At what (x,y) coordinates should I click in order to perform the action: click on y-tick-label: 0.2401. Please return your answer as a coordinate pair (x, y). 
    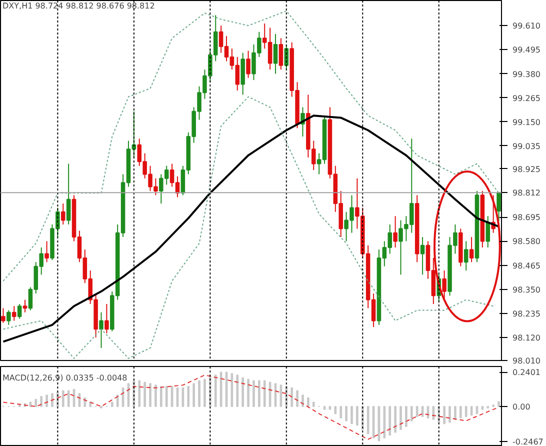
    Looking at the image, I should click on (526, 373).